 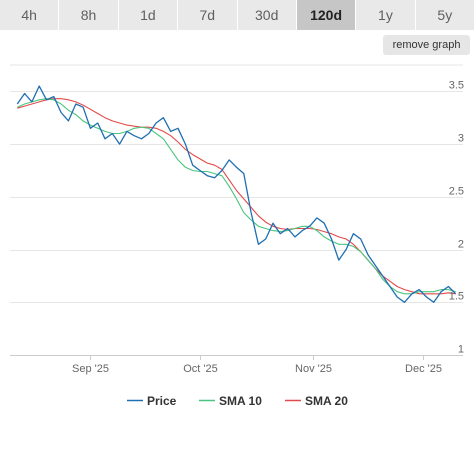 I want to click on y-tick-label: 2, so click(x=461, y=245).